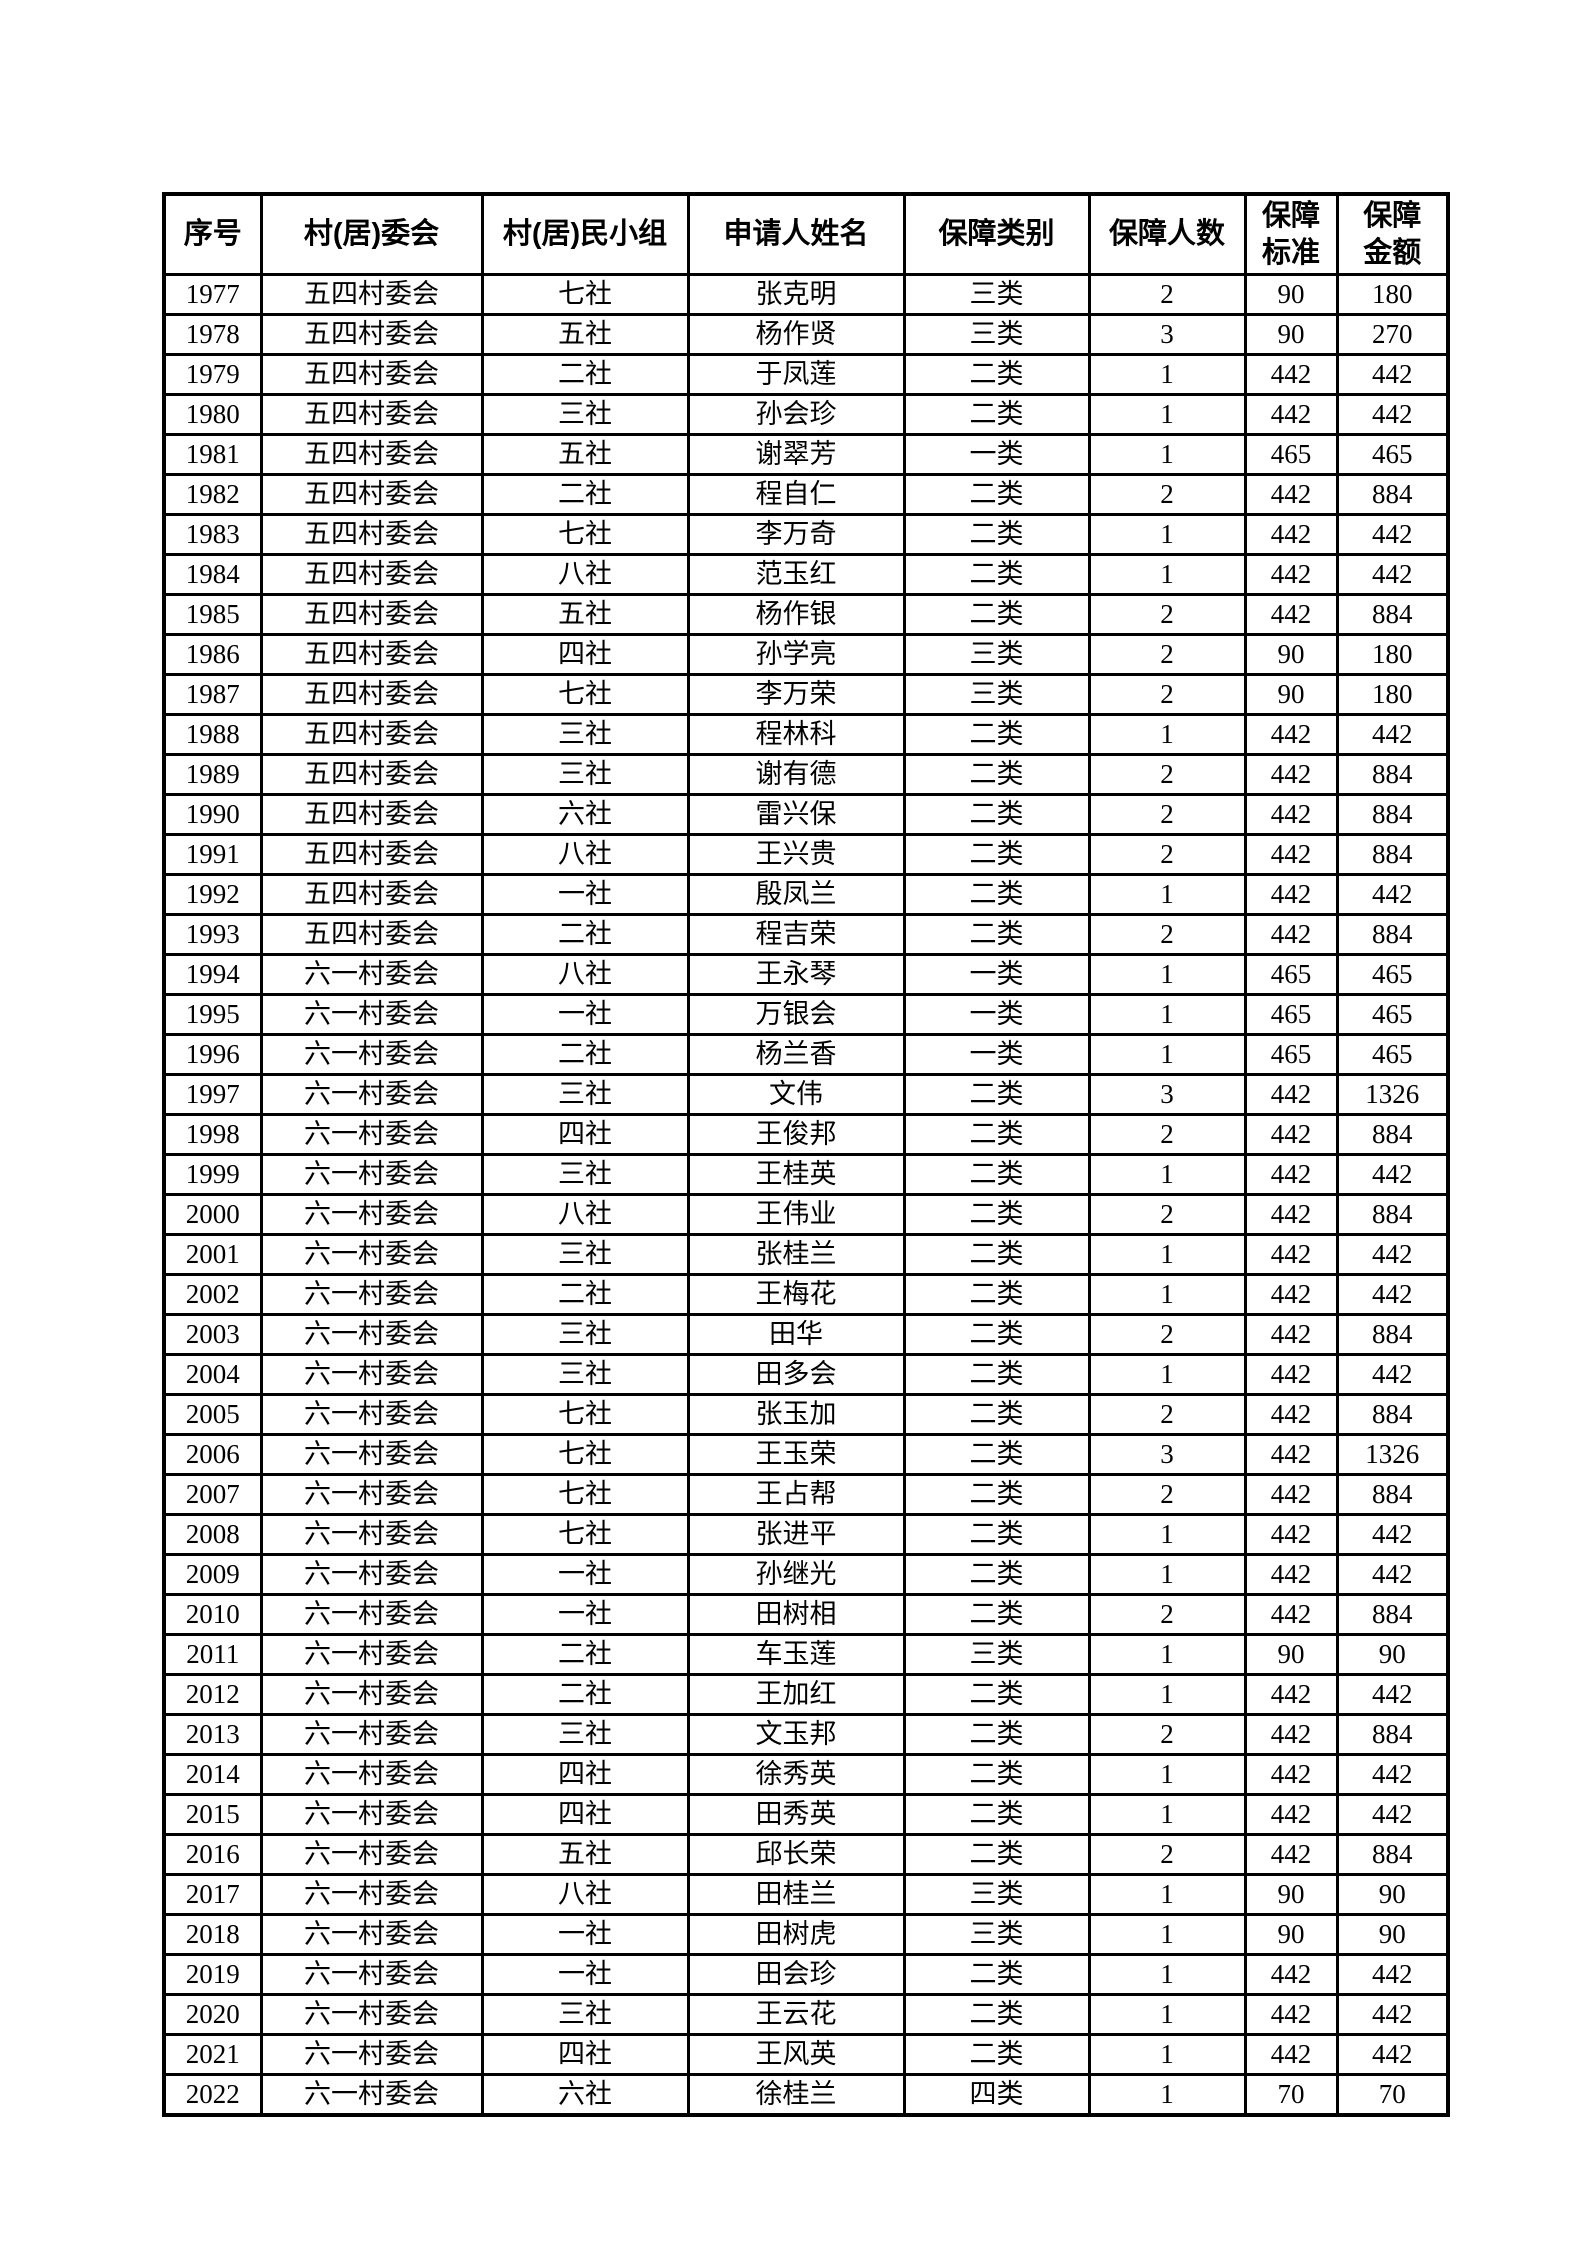 This screenshot has width=1587, height=2244. Describe the element at coordinates (212, 414) in the screenshot. I see `cell-serial: 1980` at that location.